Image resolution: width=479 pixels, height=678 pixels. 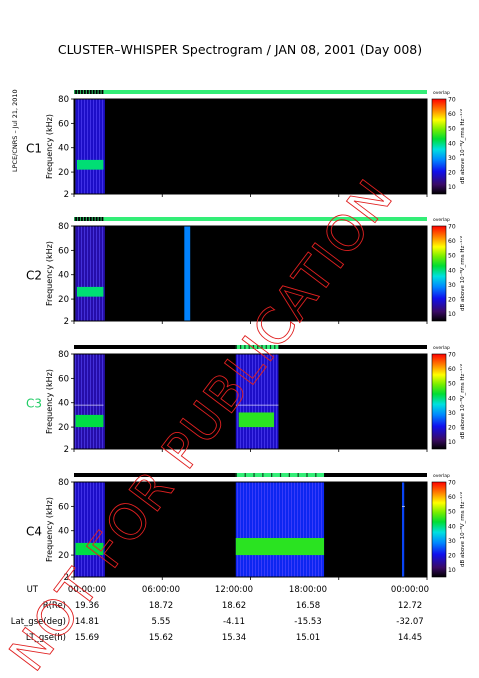 I want to click on spacecraft-label: C1, so click(x=34, y=149).